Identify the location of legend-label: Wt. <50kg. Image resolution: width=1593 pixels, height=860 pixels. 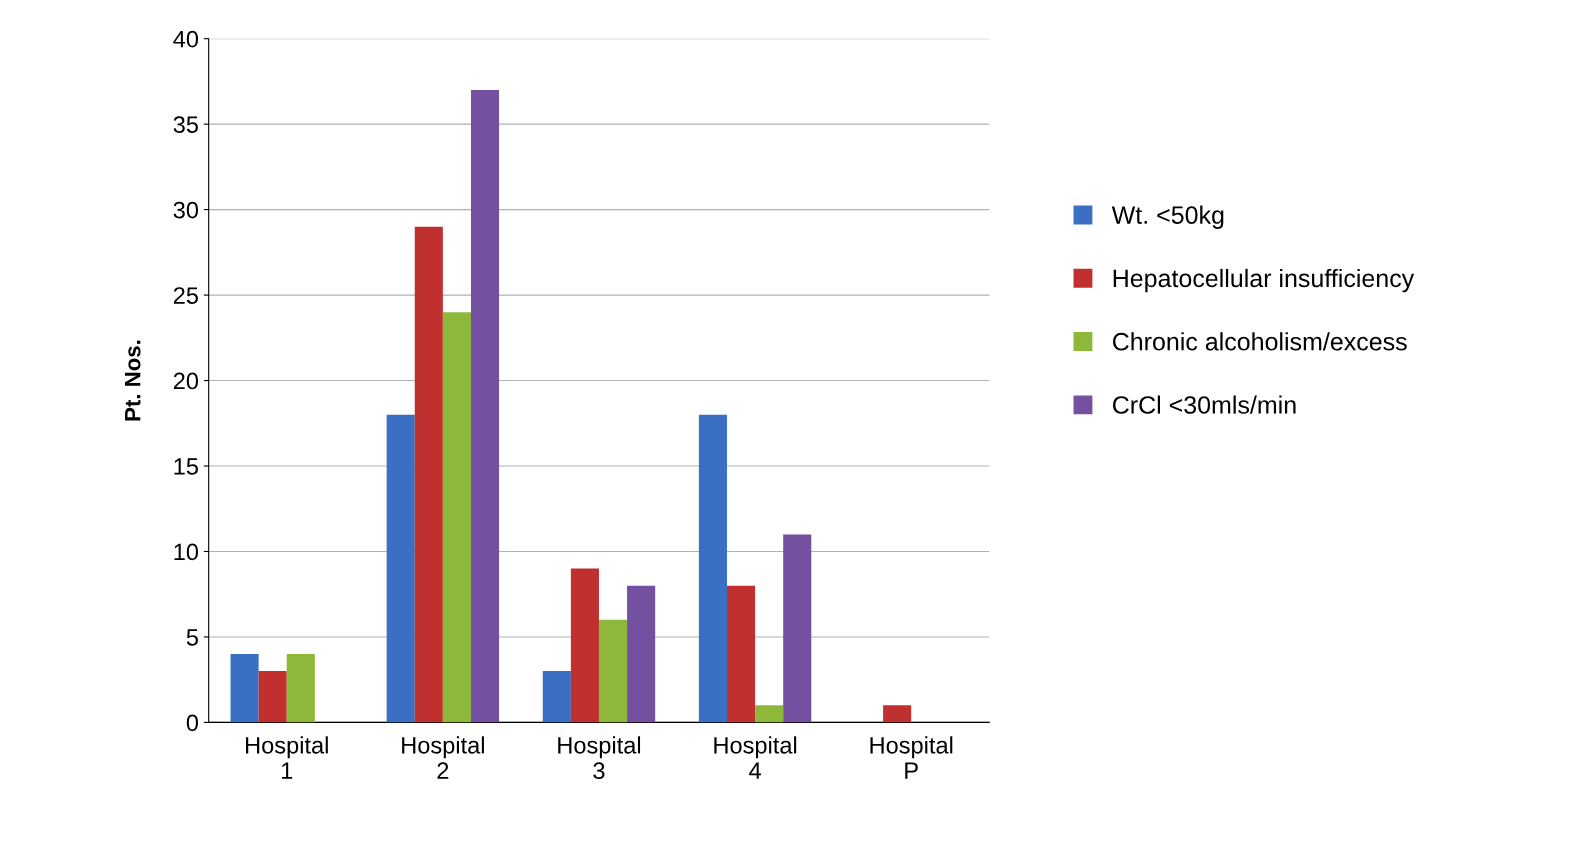
(1167, 217).